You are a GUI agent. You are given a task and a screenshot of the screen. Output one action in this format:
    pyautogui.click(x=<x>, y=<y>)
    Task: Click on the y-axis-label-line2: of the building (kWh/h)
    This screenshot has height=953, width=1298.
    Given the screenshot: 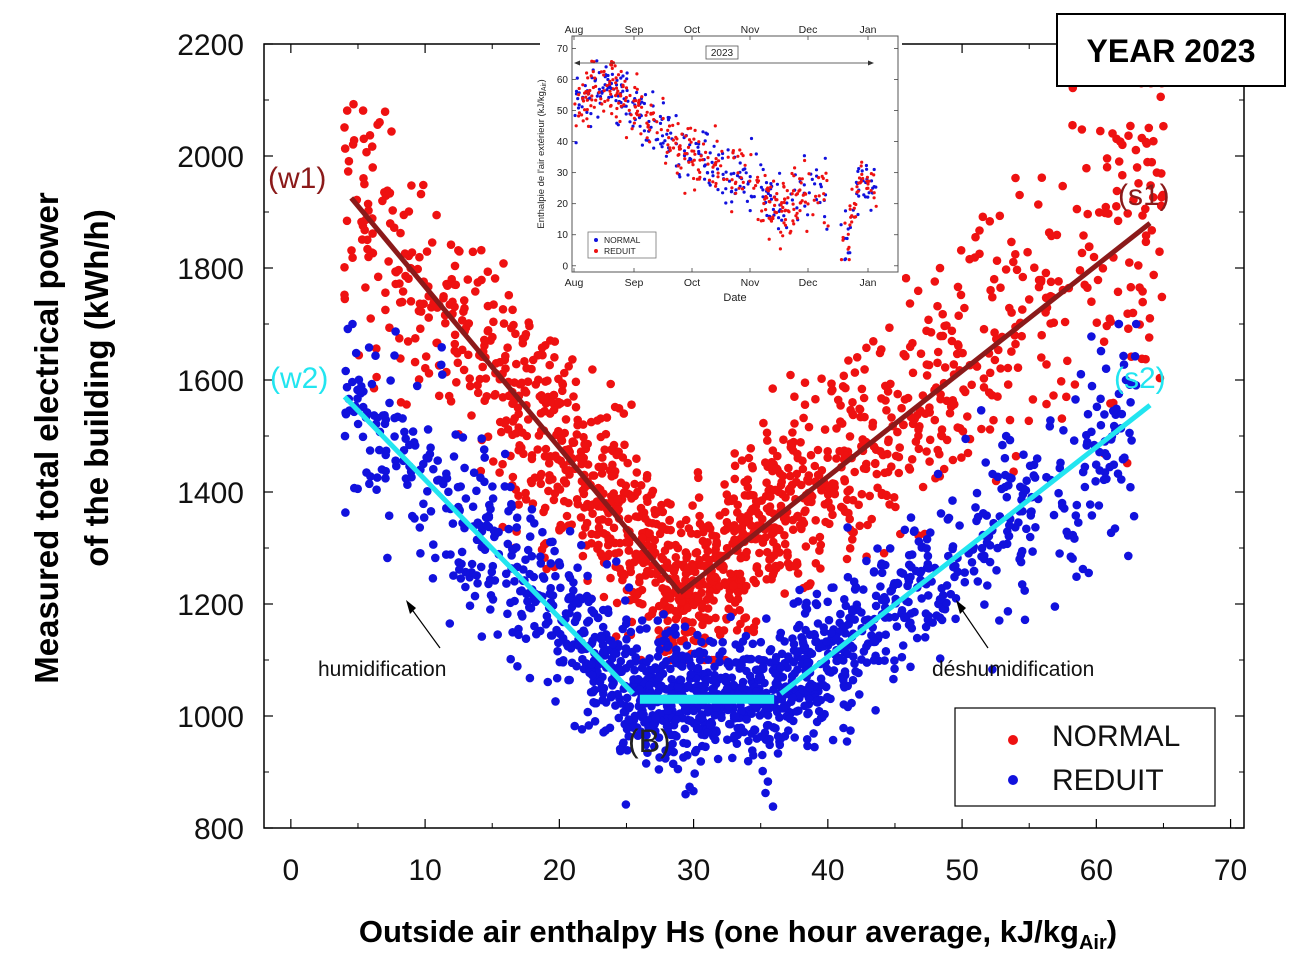 What is the action you would take?
    pyautogui.click(x=96, y=387)
    